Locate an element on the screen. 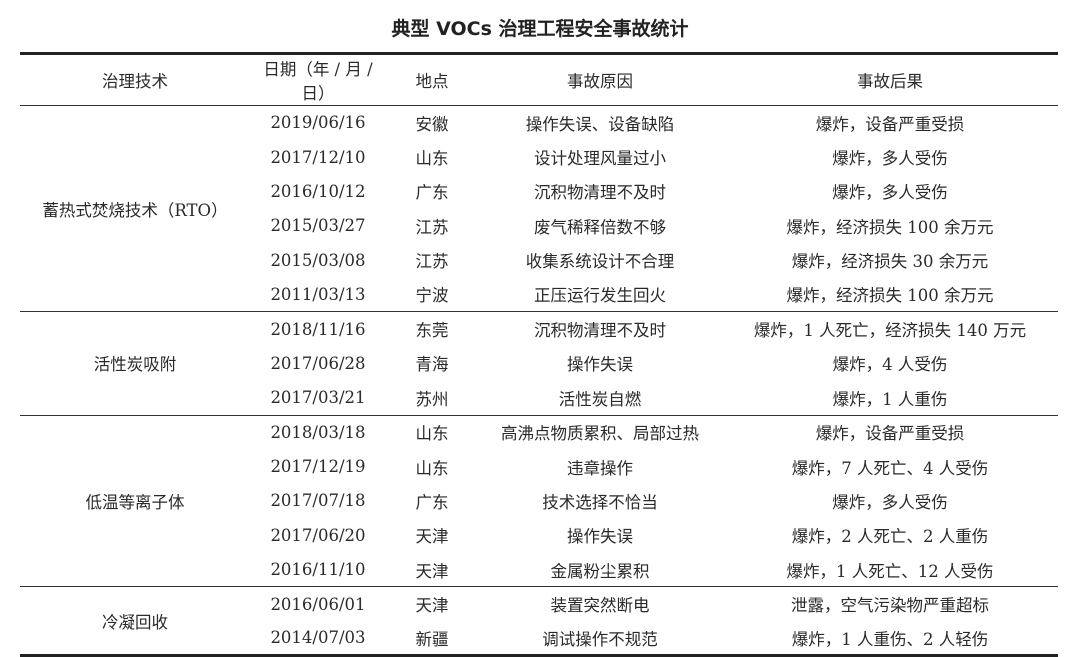  cause-cell: 高沸点物质累积、局部过热 is located at coordinates (600, 432).